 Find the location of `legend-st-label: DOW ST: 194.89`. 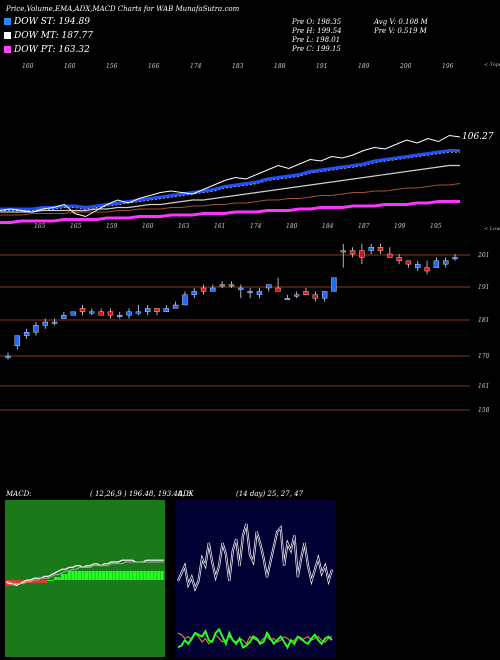

legend-st-label: DOW ST: 194.89 is located at coordinates (52, 22).